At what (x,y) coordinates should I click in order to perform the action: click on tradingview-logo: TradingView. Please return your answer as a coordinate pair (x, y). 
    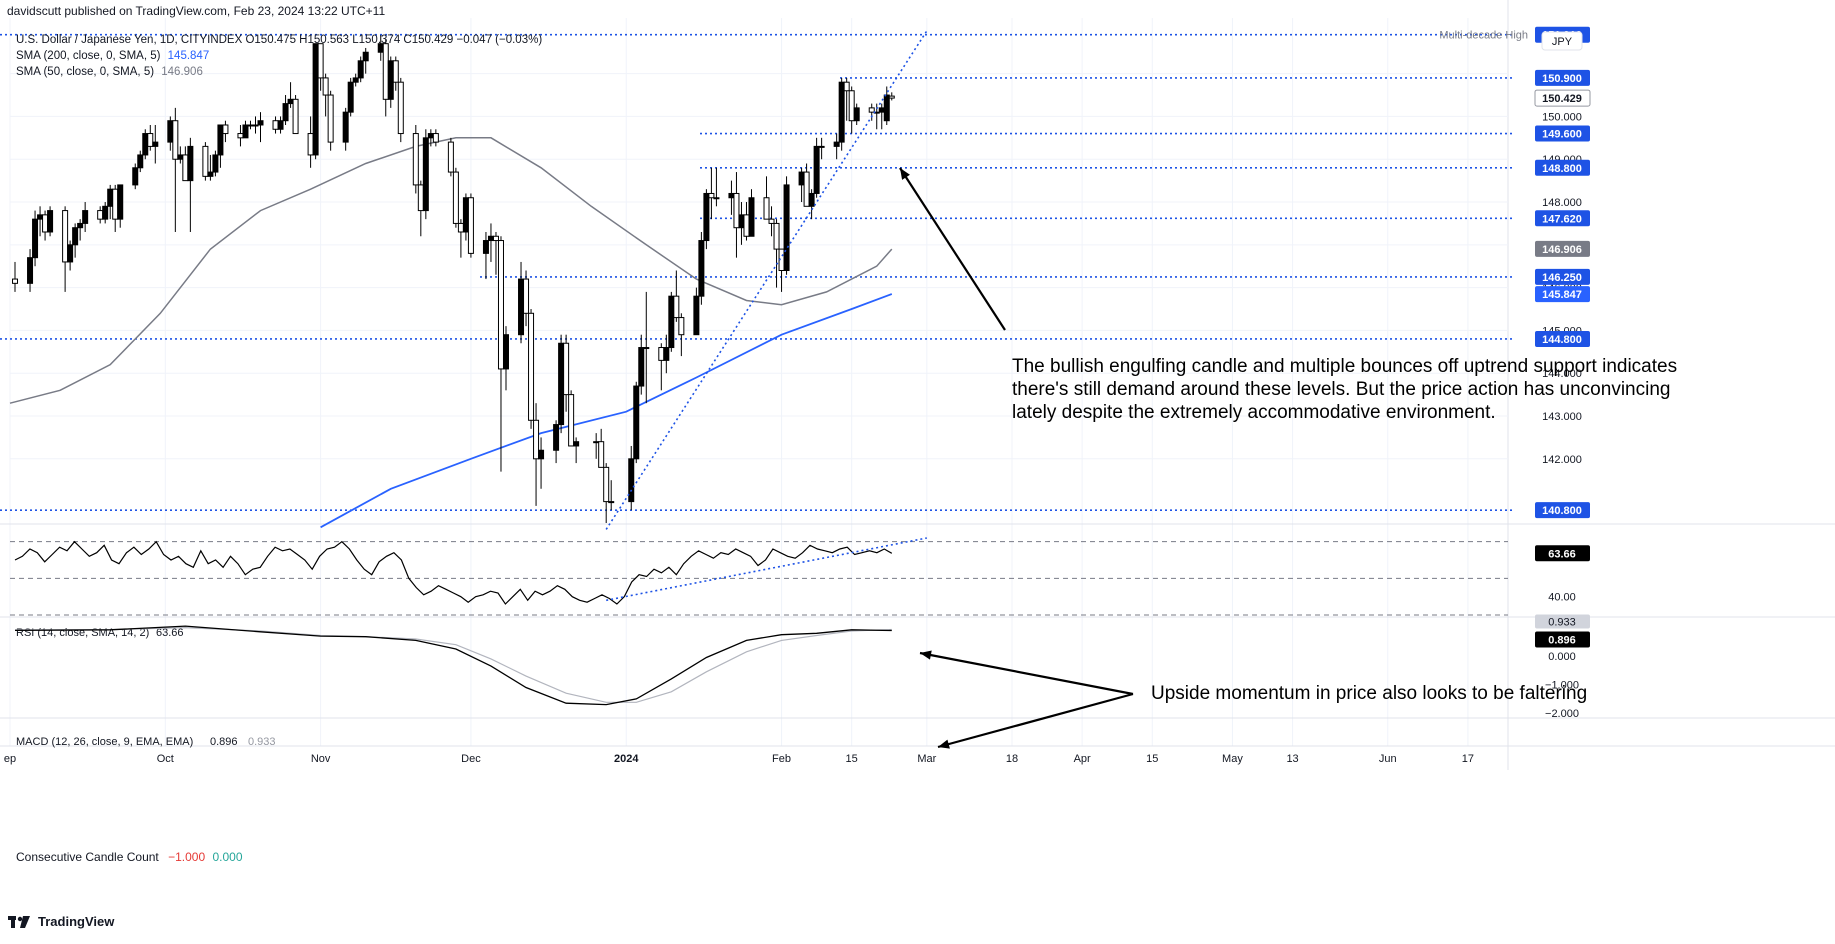
    Looking at the image, I should click on (61, 921).